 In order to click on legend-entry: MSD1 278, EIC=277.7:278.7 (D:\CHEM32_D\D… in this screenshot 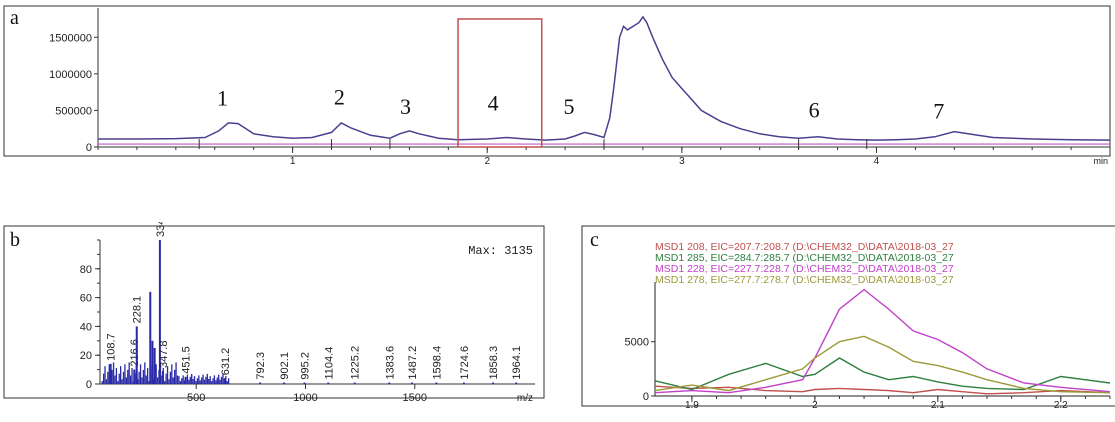, I will do `click(804, 280)`.